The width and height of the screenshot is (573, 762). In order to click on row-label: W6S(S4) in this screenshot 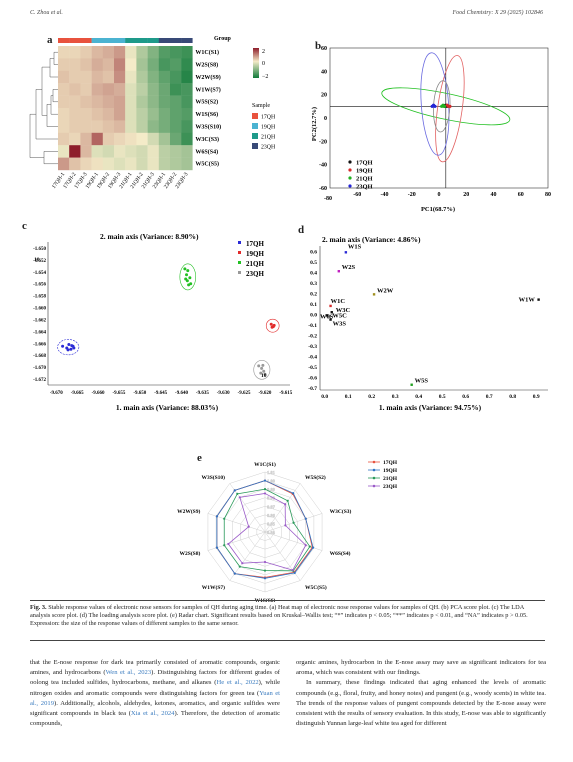, I will do `click(206, 151)`.